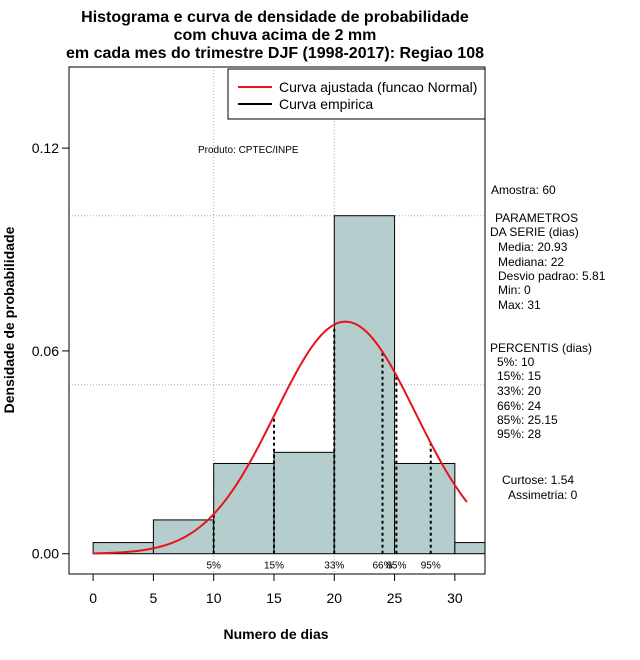 The height and width of the screenshot is (660, 640). Describe the element at coordinates (519, 305) in the screenshot. I see `stats-max: Max: 31` at that location.